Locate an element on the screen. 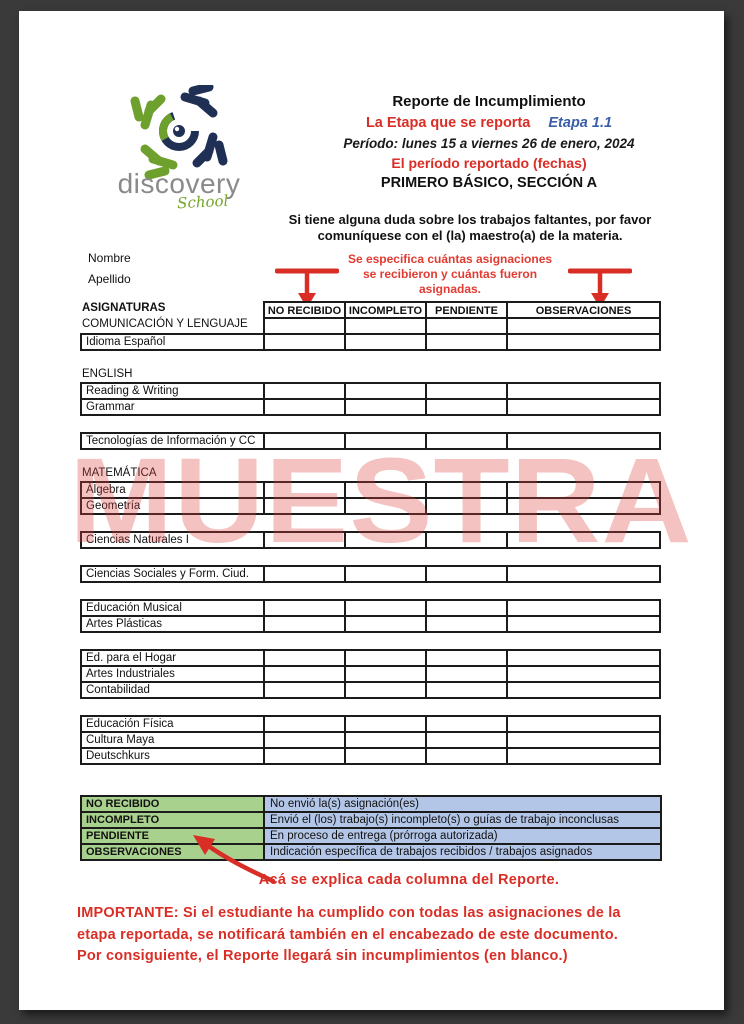 Image resolution: width=744 pixels, height=1024 pixels. subject-label: Grammar is located at coordinates (172, 407).